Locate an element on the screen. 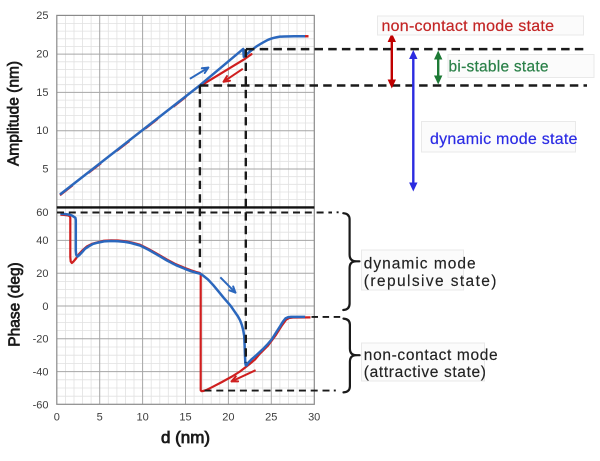  svg-text: non-contact mode is located at coordinates (431, 355).